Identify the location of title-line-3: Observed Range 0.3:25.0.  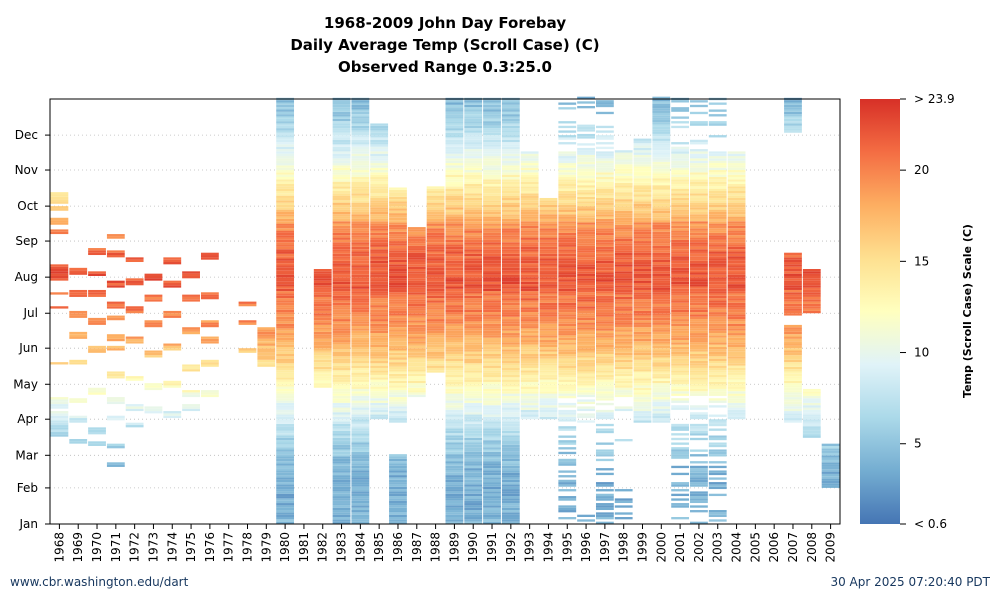
(445, 67).